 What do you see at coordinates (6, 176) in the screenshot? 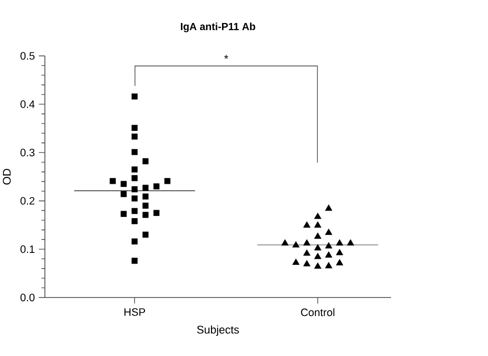
I see `y-axis-title: OD` at bounding box center [6, 176].